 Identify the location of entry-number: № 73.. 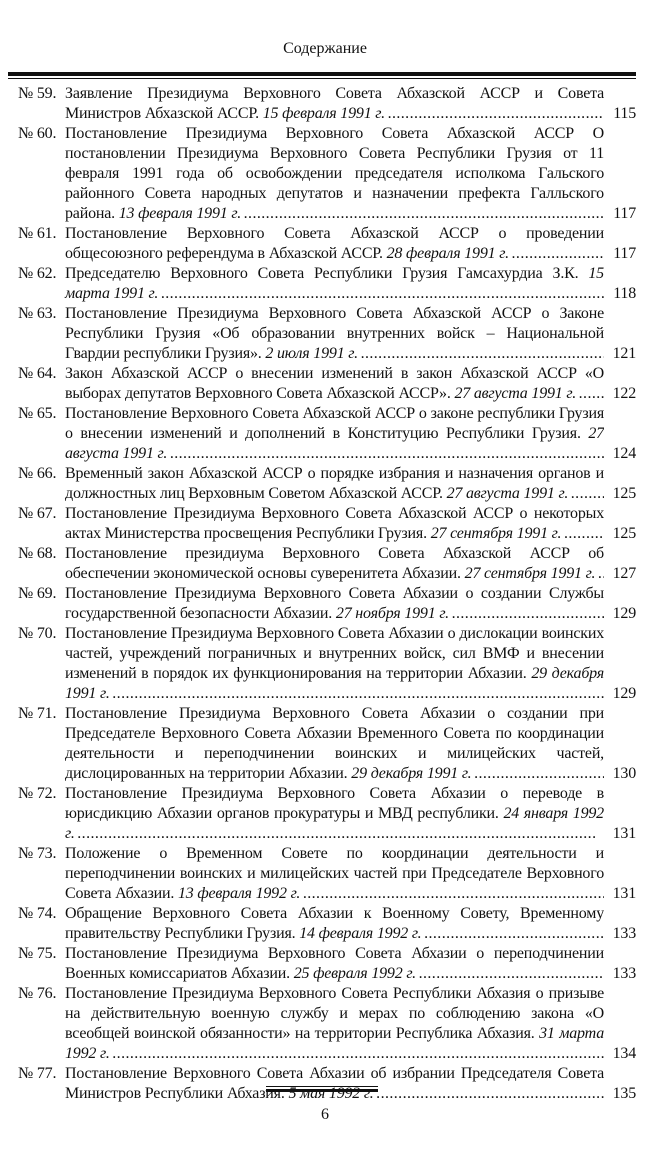
(37, 853).